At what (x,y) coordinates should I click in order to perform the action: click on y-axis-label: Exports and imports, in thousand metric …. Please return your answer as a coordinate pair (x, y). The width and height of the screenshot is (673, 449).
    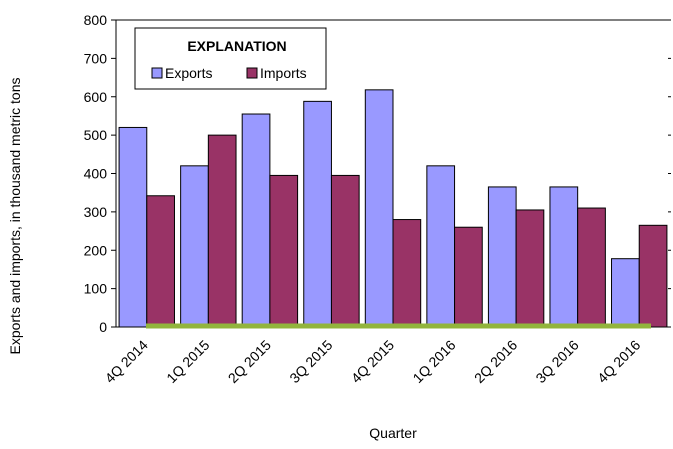
    Looking at the image, I should click on (15, 215).